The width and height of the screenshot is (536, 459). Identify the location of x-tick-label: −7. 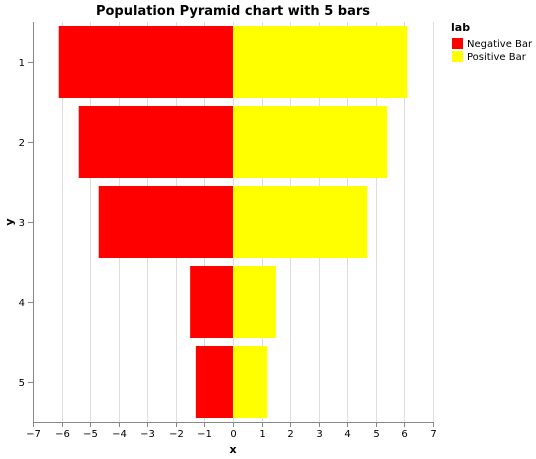
(33, 434).